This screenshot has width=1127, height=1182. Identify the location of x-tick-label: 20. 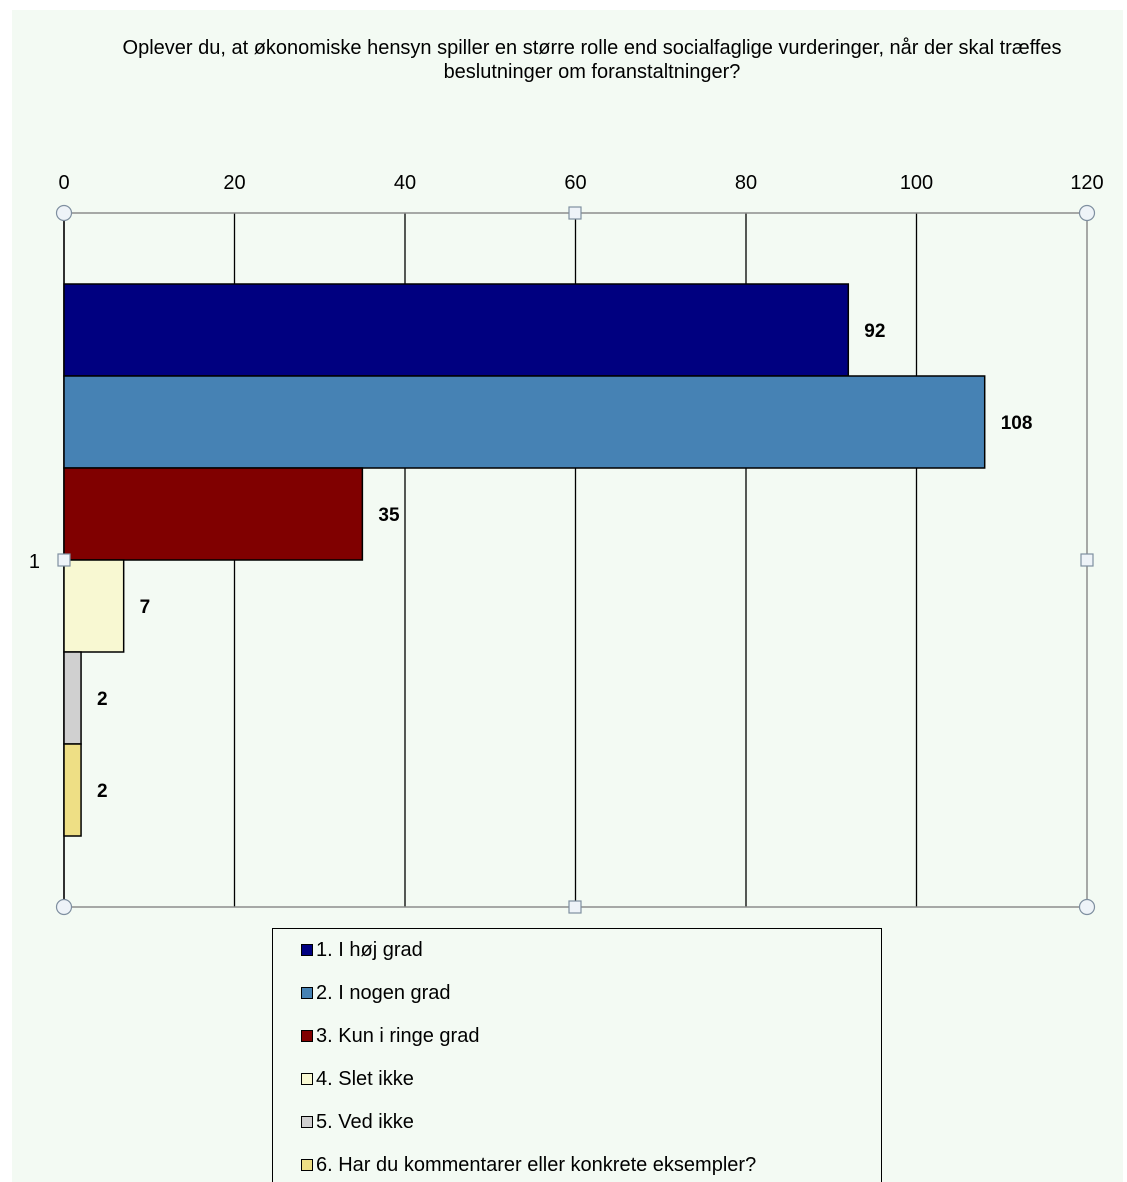
(234, 183).